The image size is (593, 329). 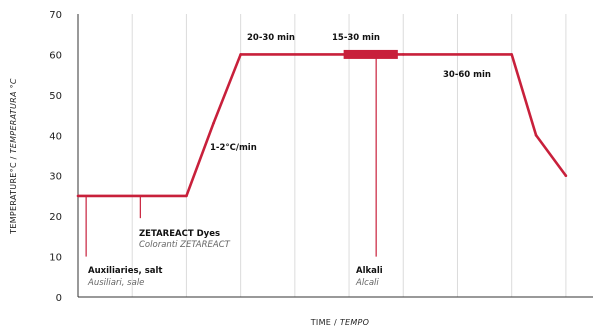 What do you see at coordinates (55, 55) in the screenshot?
I see `y-tick-label: 60` at bounding box center [55, 55].